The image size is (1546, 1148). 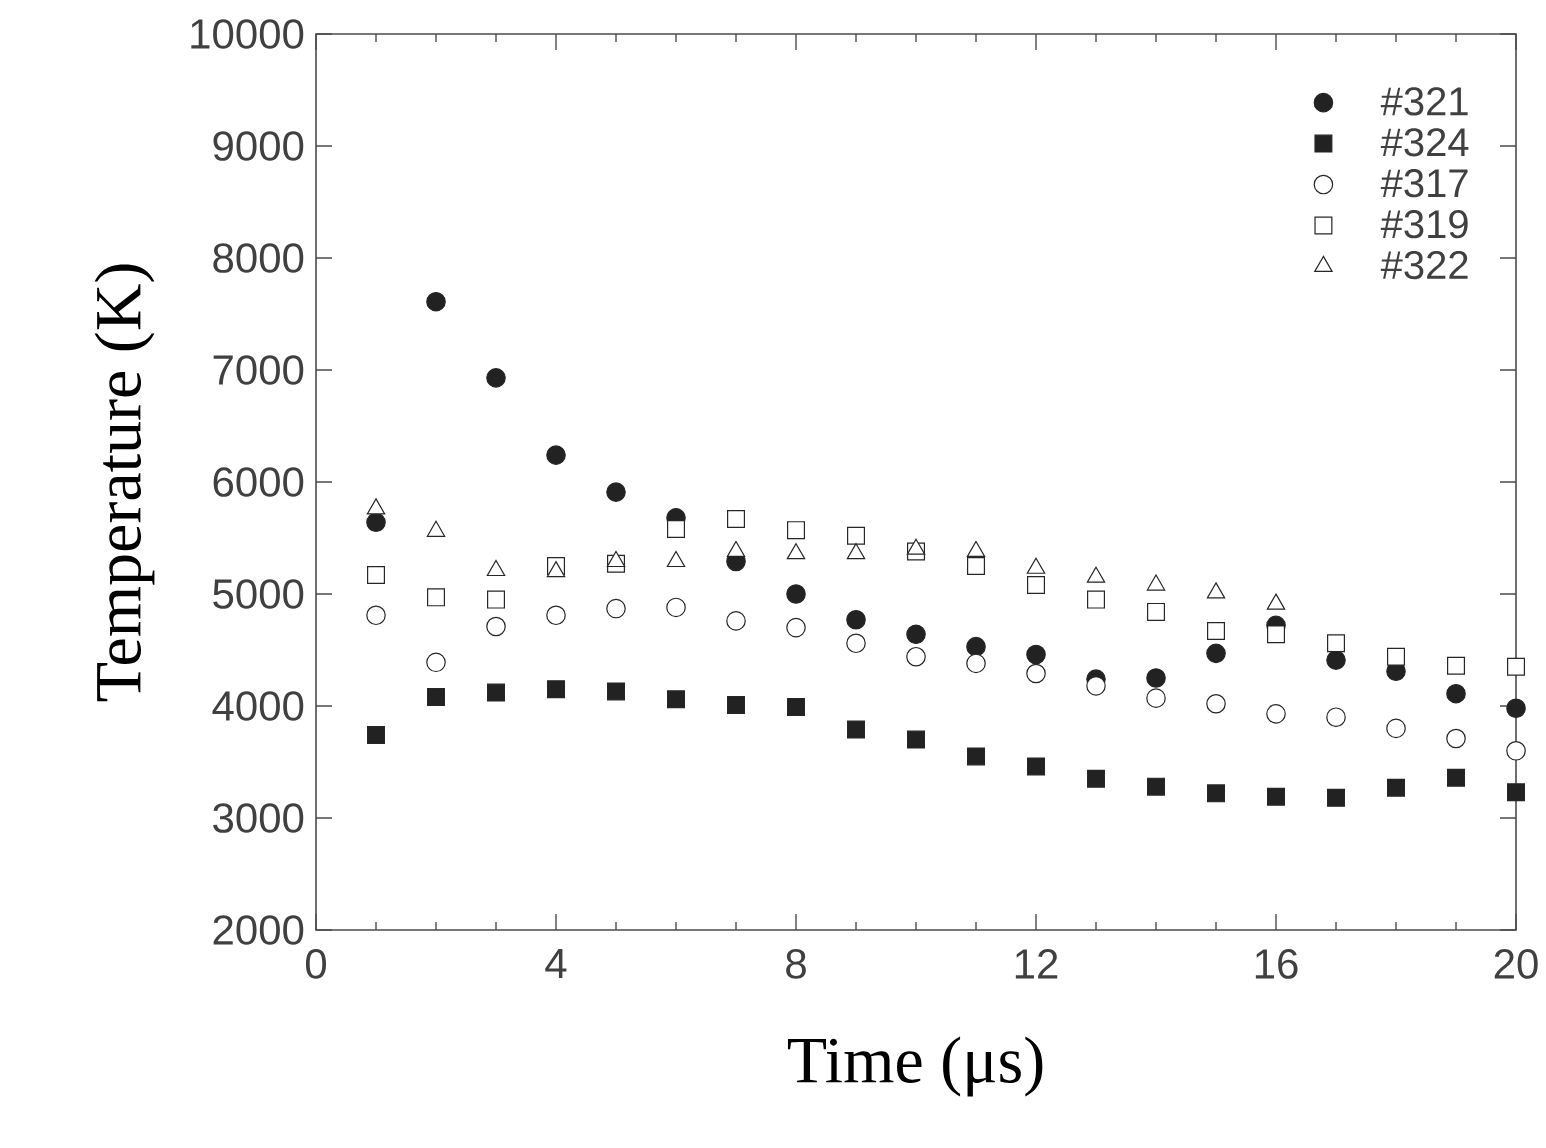 I want to click on legend-label: #317, so click(x=1424, y=183).